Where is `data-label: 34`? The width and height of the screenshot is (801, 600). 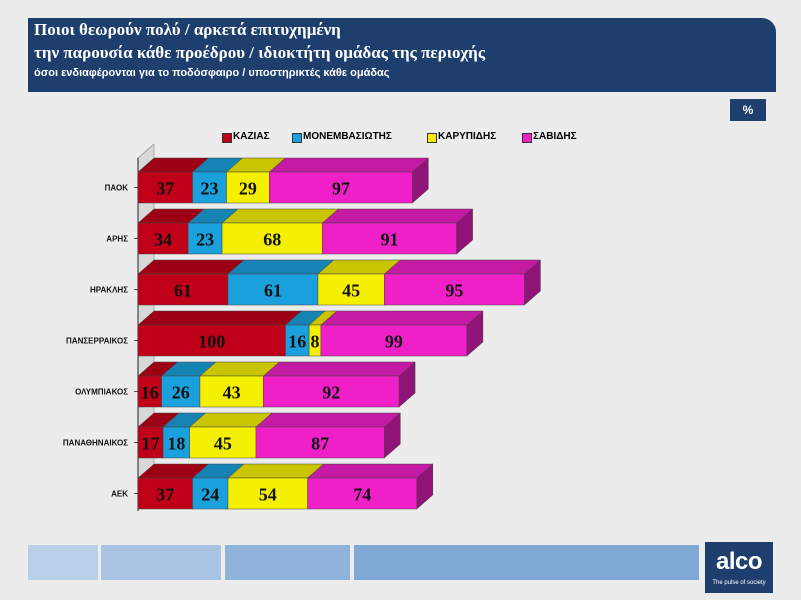 data-label: 34 is located at coordinates (163, 240).